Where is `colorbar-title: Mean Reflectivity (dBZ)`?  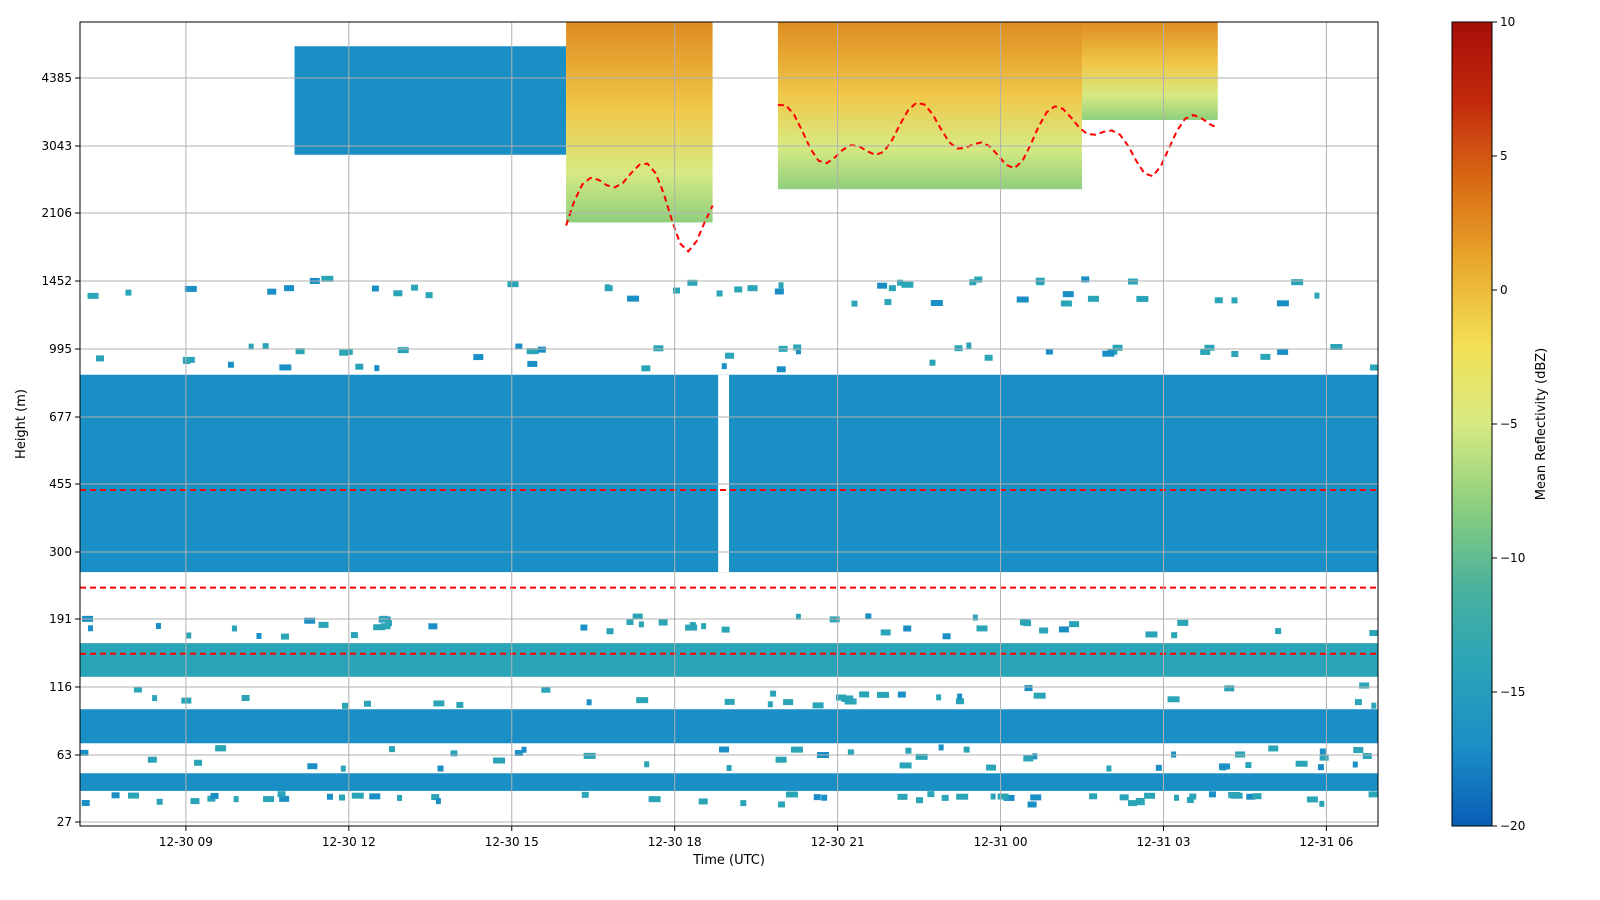 colorbar-title: Mean Reflectivity (dBZ) is located at coordinates (1541, 424).